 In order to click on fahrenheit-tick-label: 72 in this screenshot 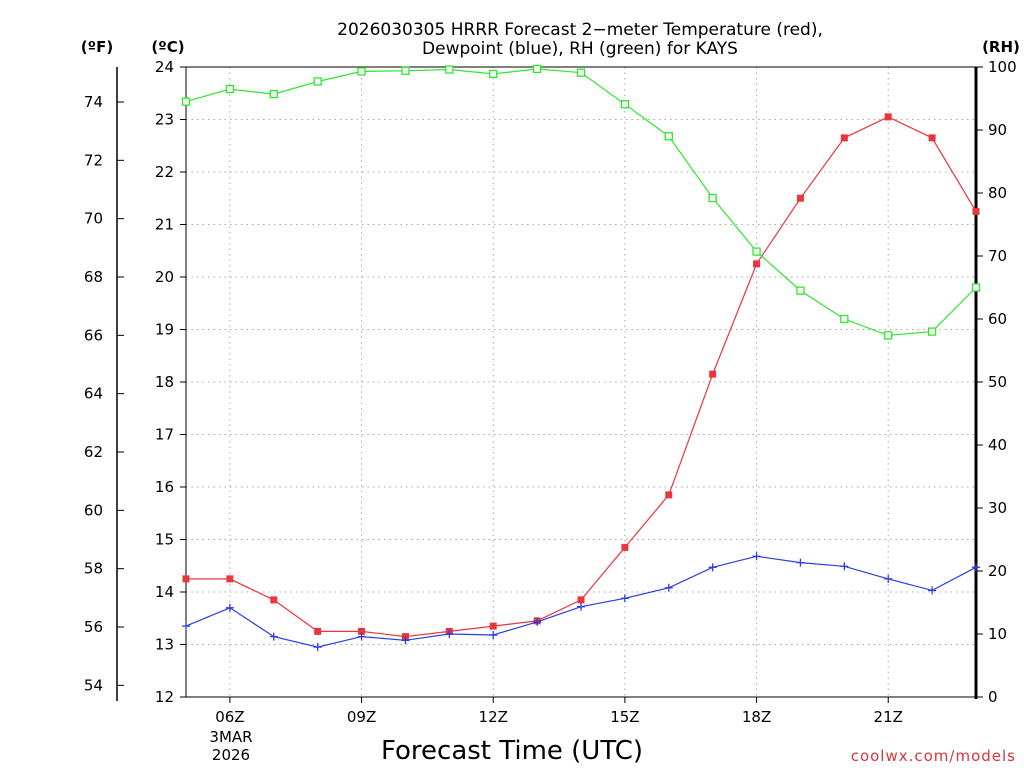, I will do `click(93, 160)`.